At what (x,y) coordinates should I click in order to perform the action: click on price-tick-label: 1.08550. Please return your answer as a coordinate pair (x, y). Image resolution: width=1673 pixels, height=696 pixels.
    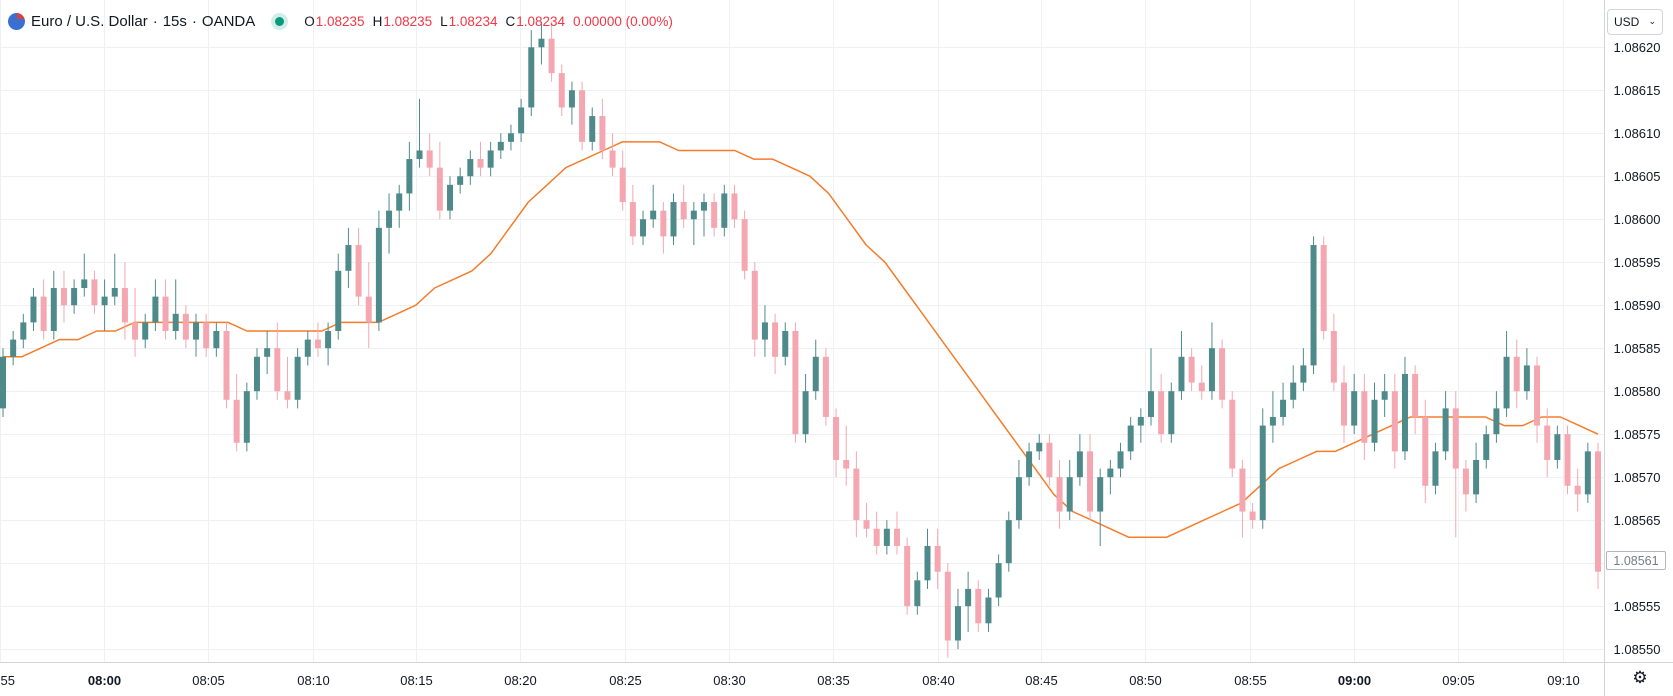
    Looking at the image, I should click on (1637, 649).